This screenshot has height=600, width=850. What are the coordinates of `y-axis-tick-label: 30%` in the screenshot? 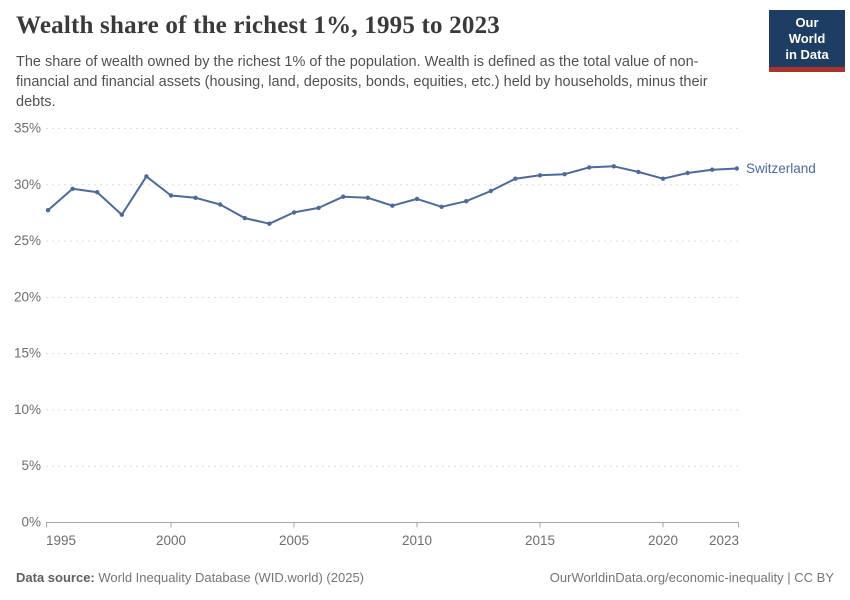 It's located at (27, 184).